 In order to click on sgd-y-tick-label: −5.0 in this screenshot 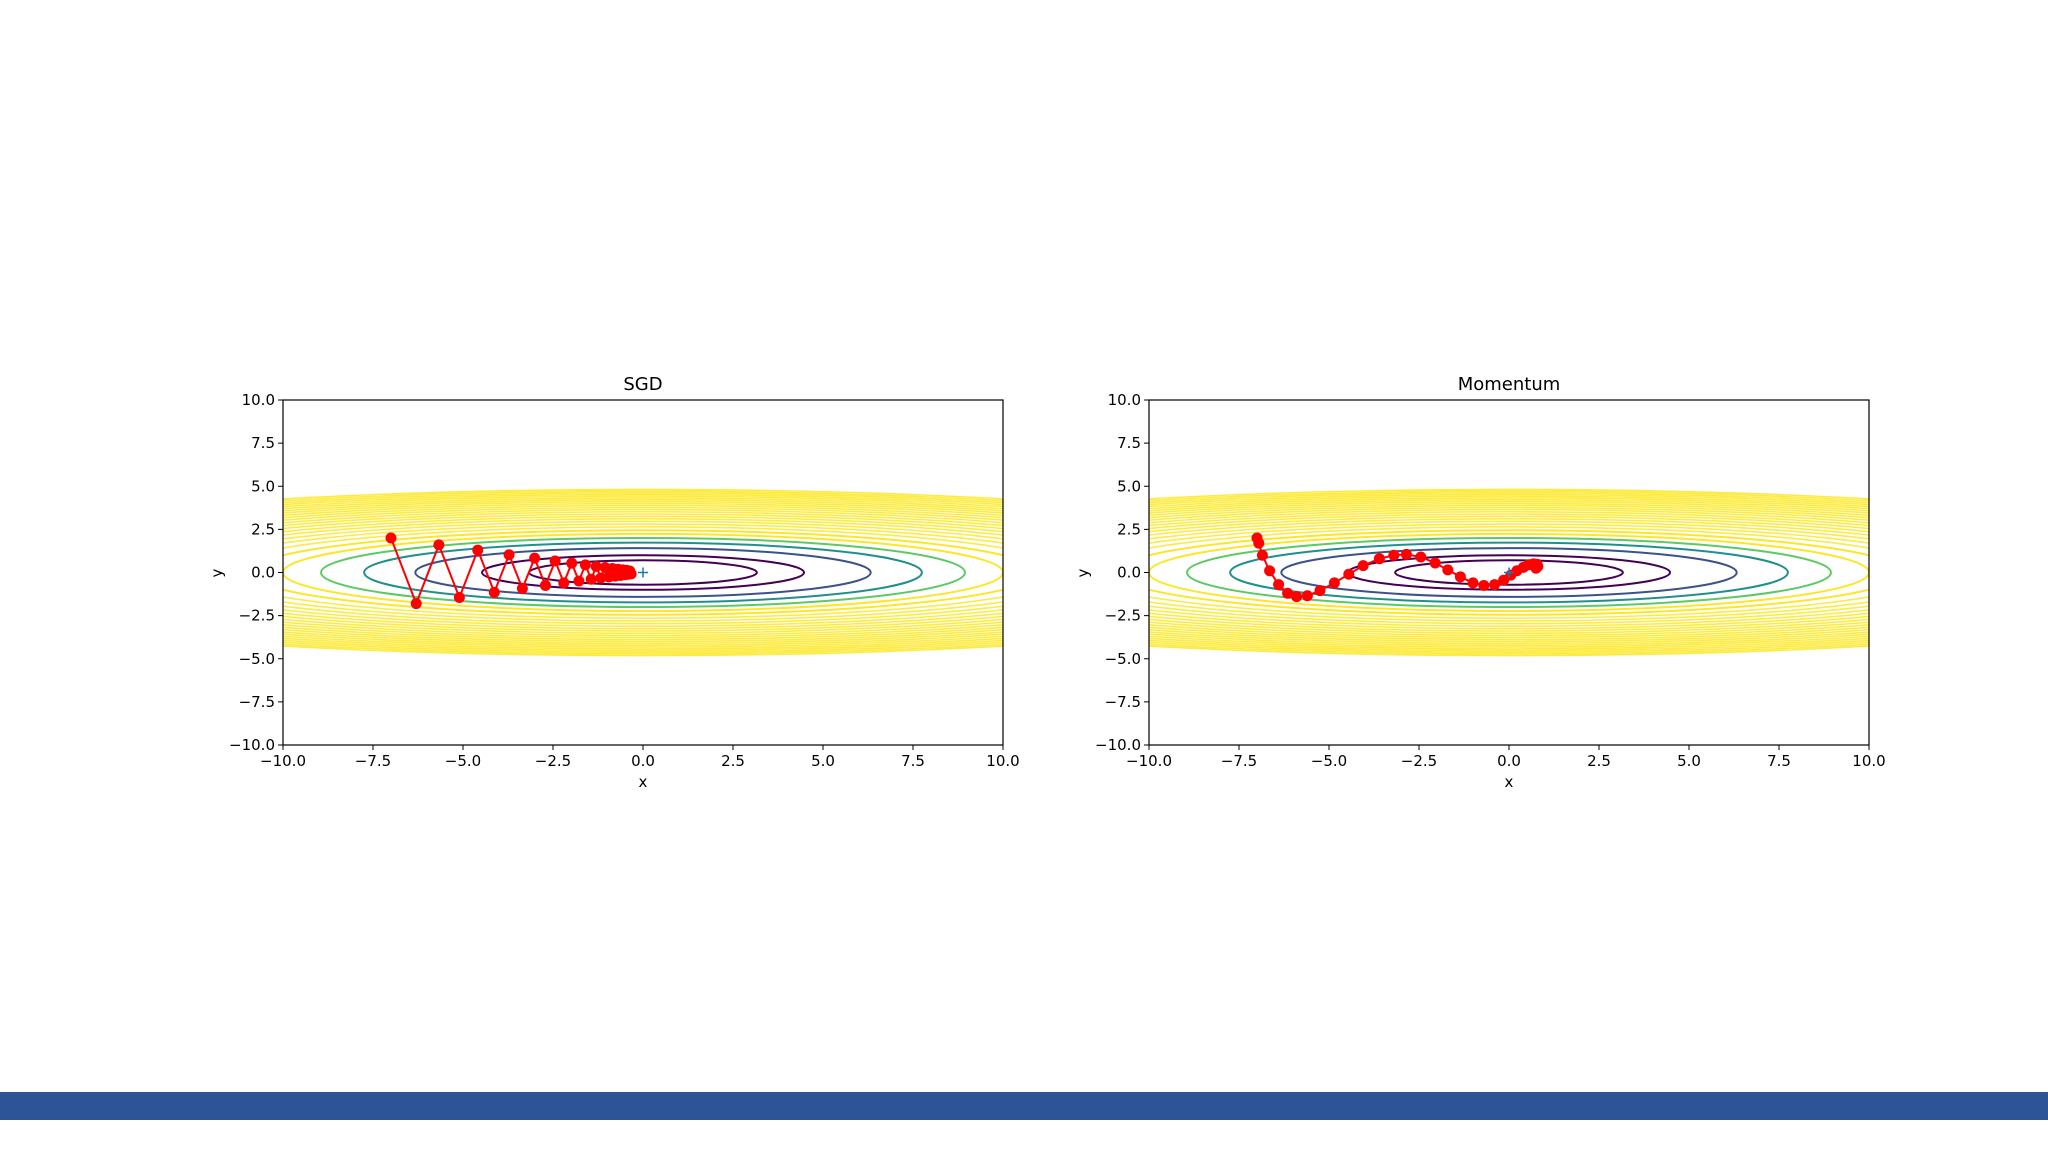, I will do `click(257, 659)`.